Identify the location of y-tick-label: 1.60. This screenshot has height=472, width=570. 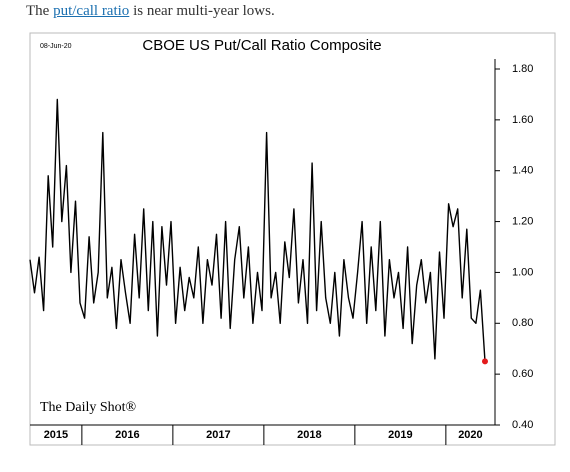
(522, 120).